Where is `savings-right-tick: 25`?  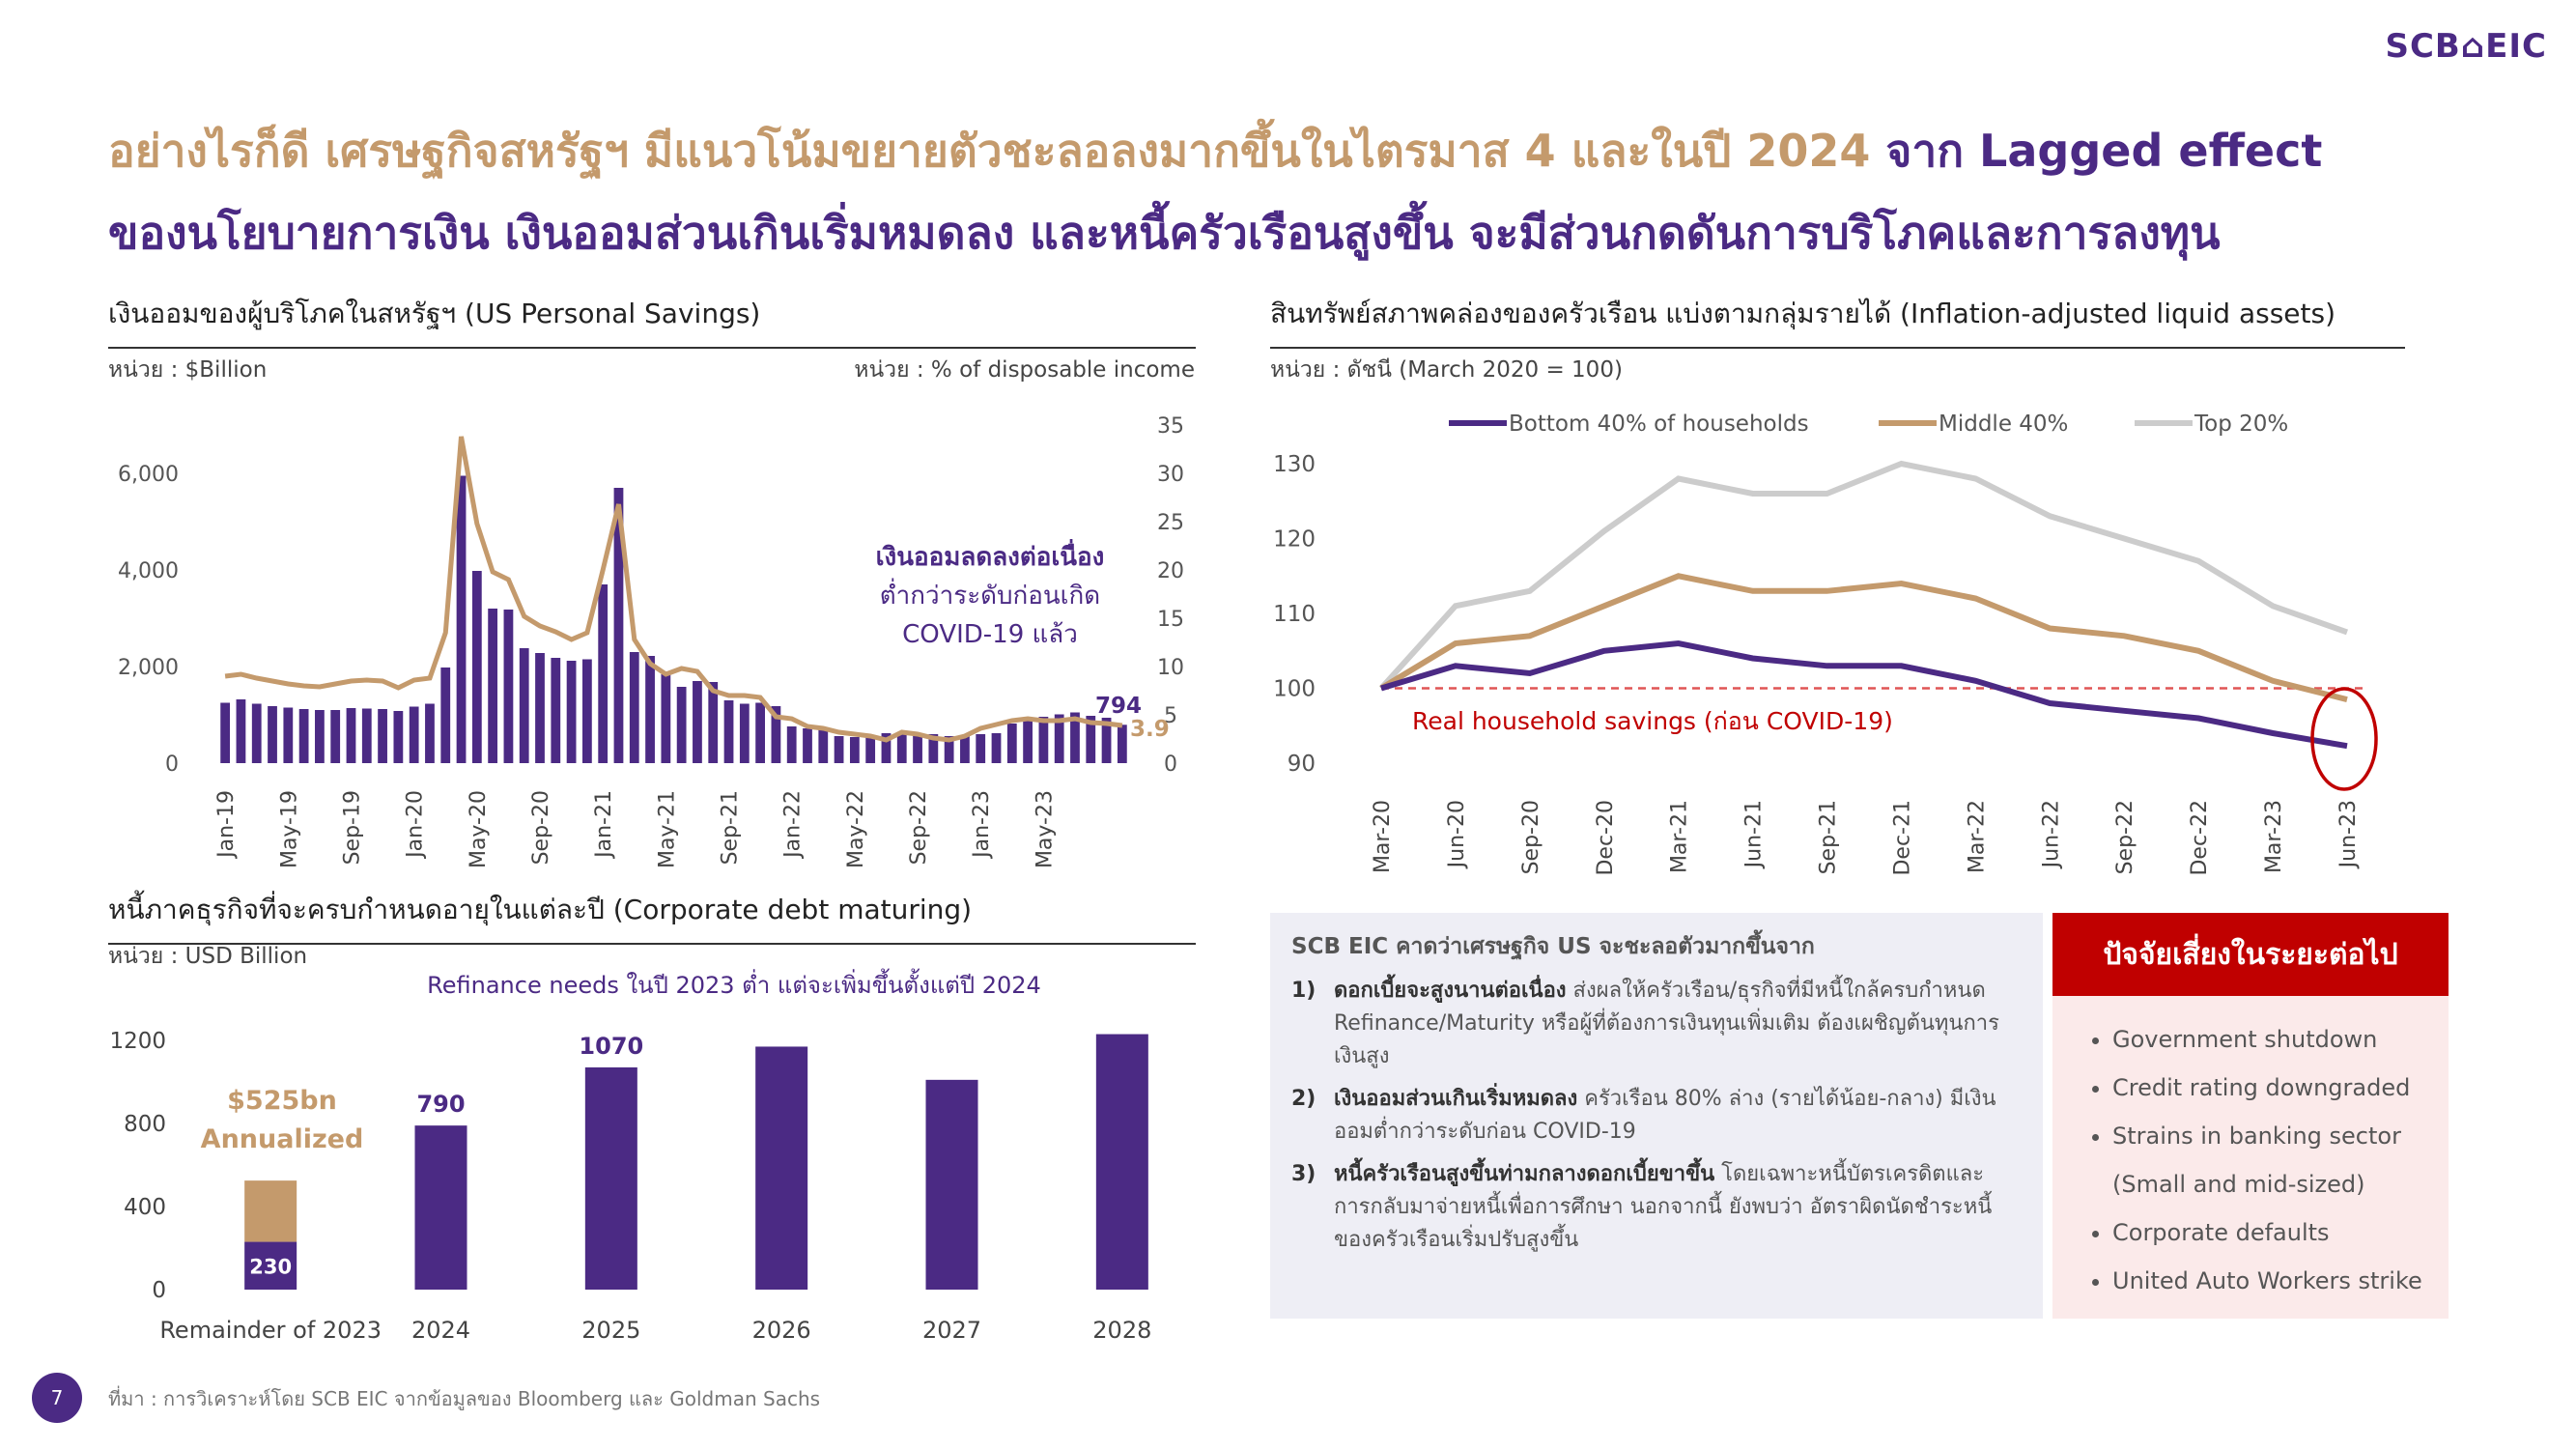
savings-right-tick: 25 is located at coordinates (1170, 523).